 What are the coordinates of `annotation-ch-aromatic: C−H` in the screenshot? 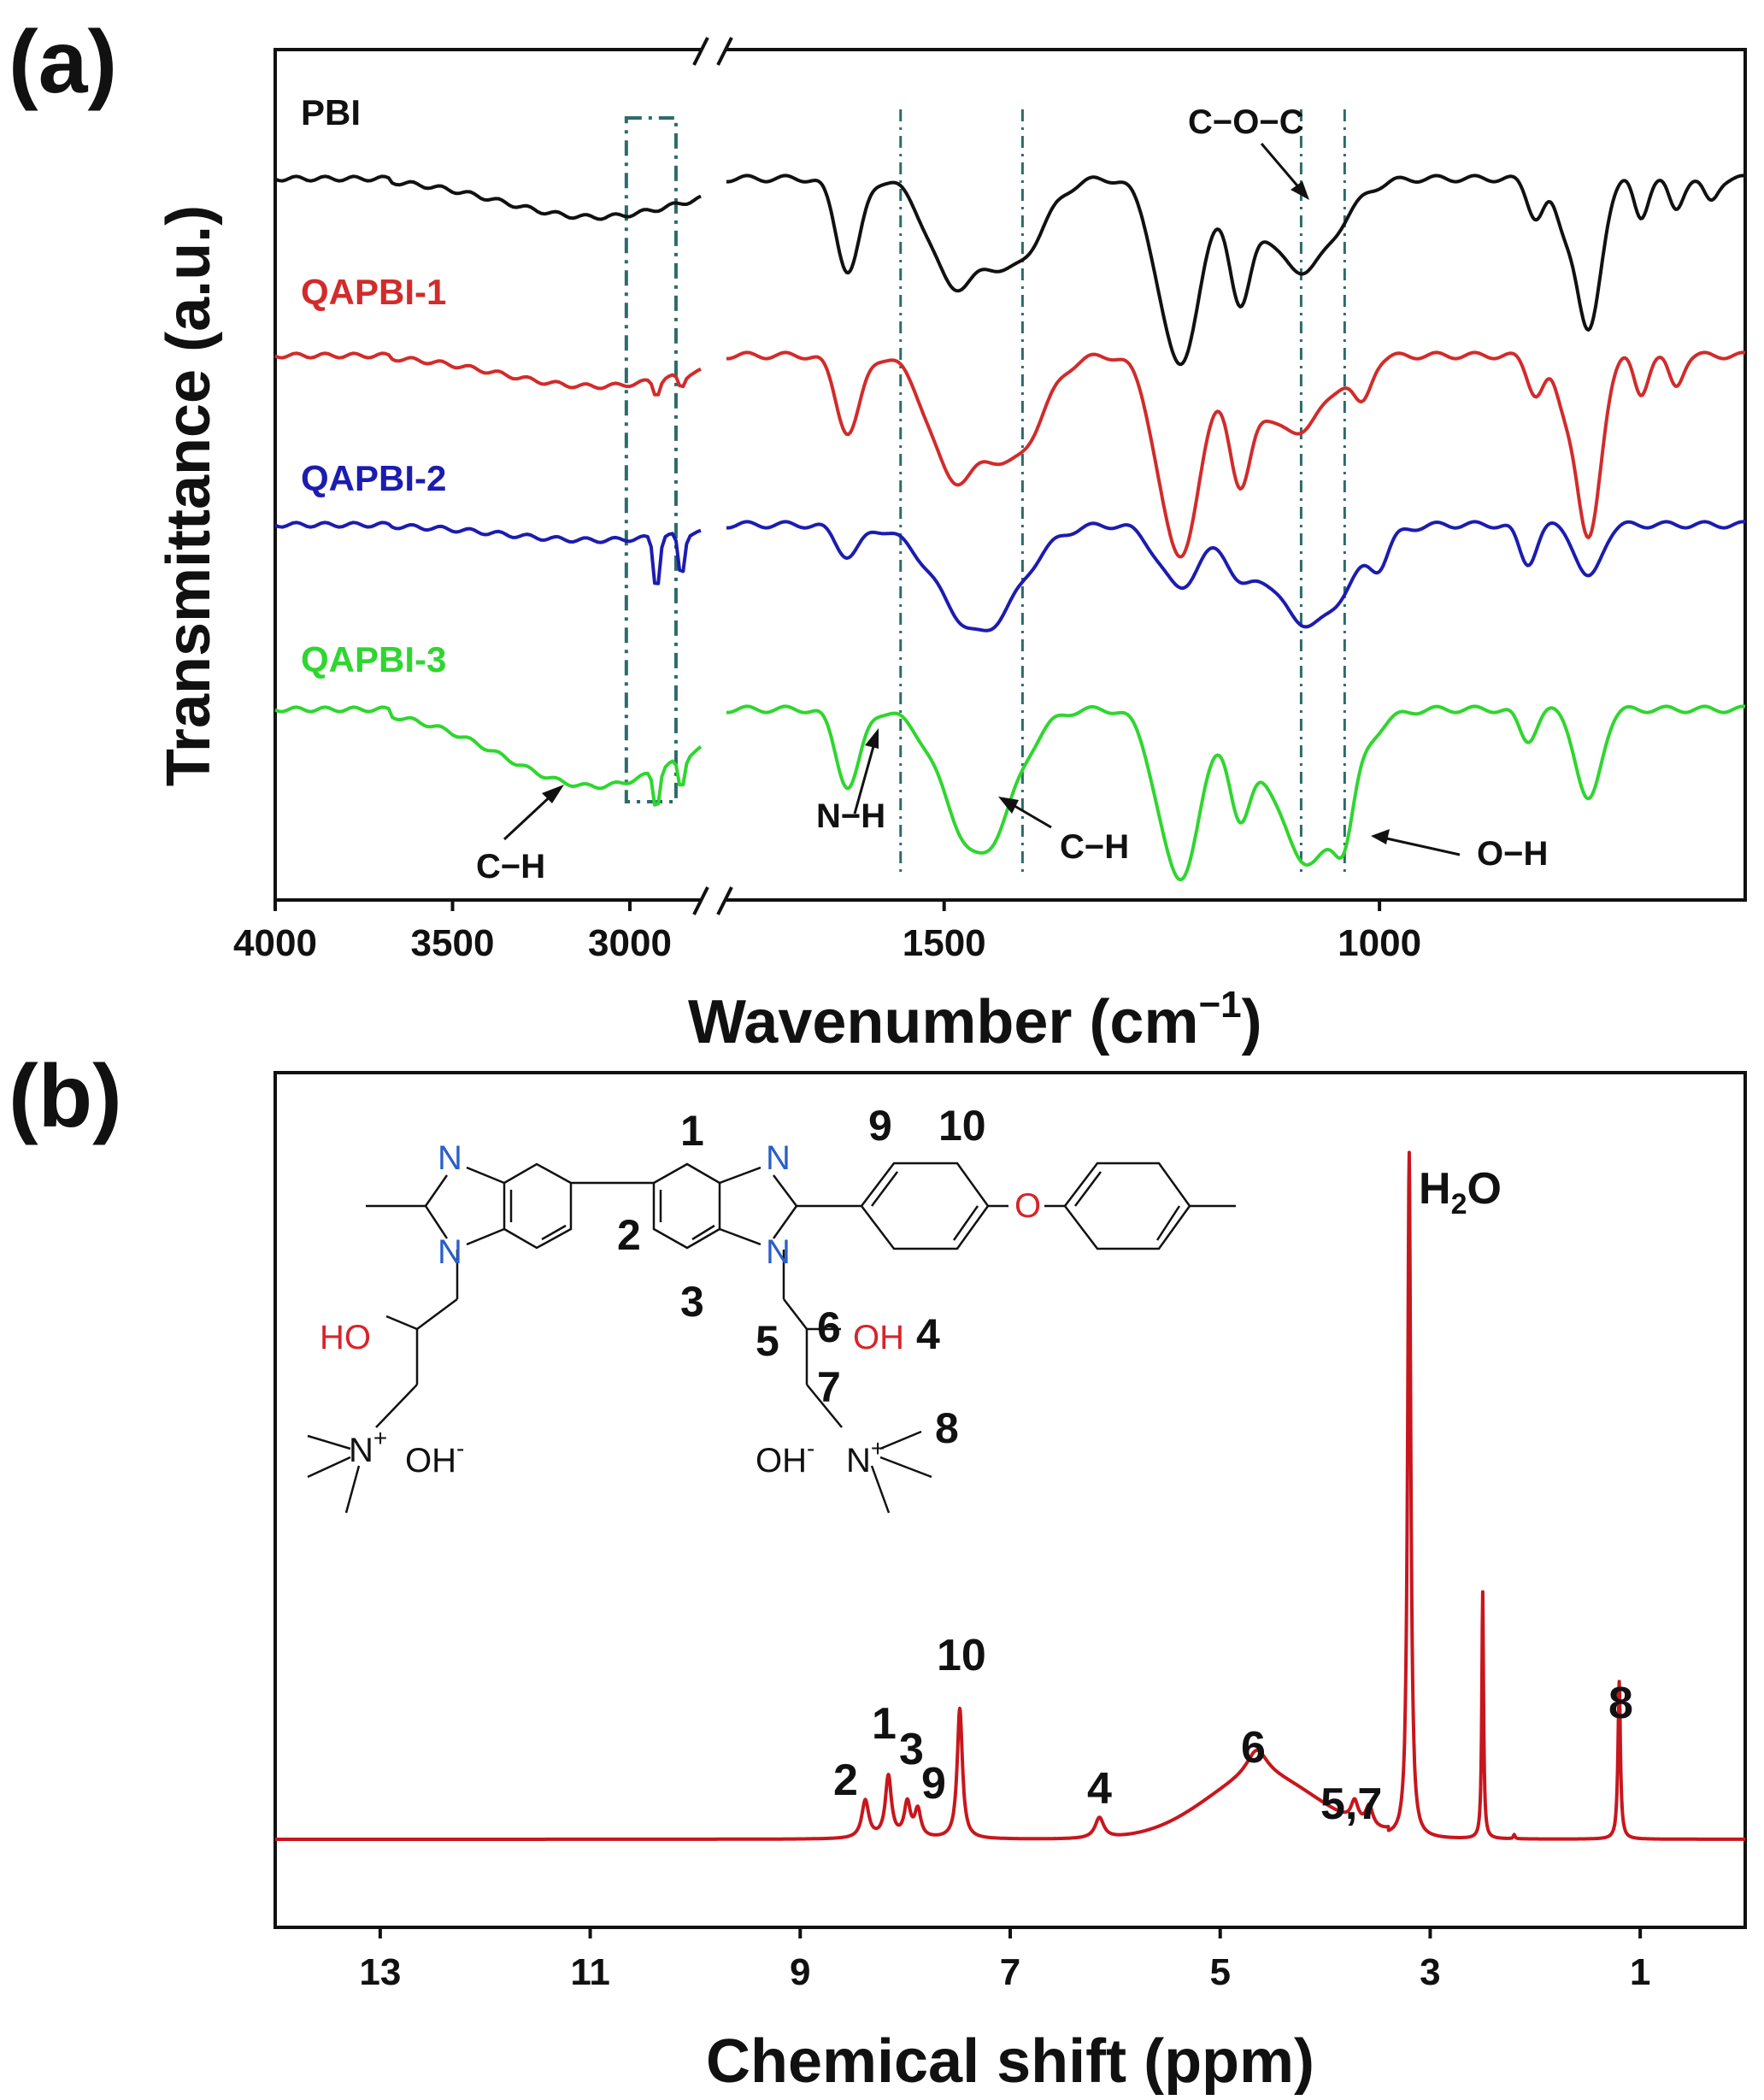 It's located at (1094, 847).